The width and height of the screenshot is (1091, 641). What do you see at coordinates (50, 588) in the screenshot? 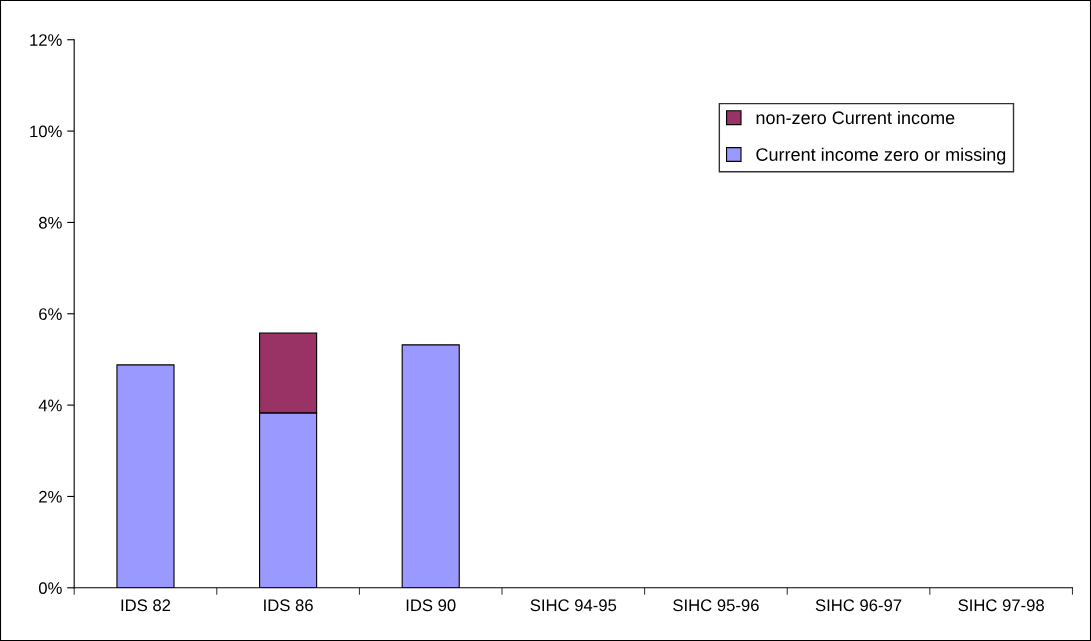
I see `y-tick-label: 0%` at bounding box center [50, 588].